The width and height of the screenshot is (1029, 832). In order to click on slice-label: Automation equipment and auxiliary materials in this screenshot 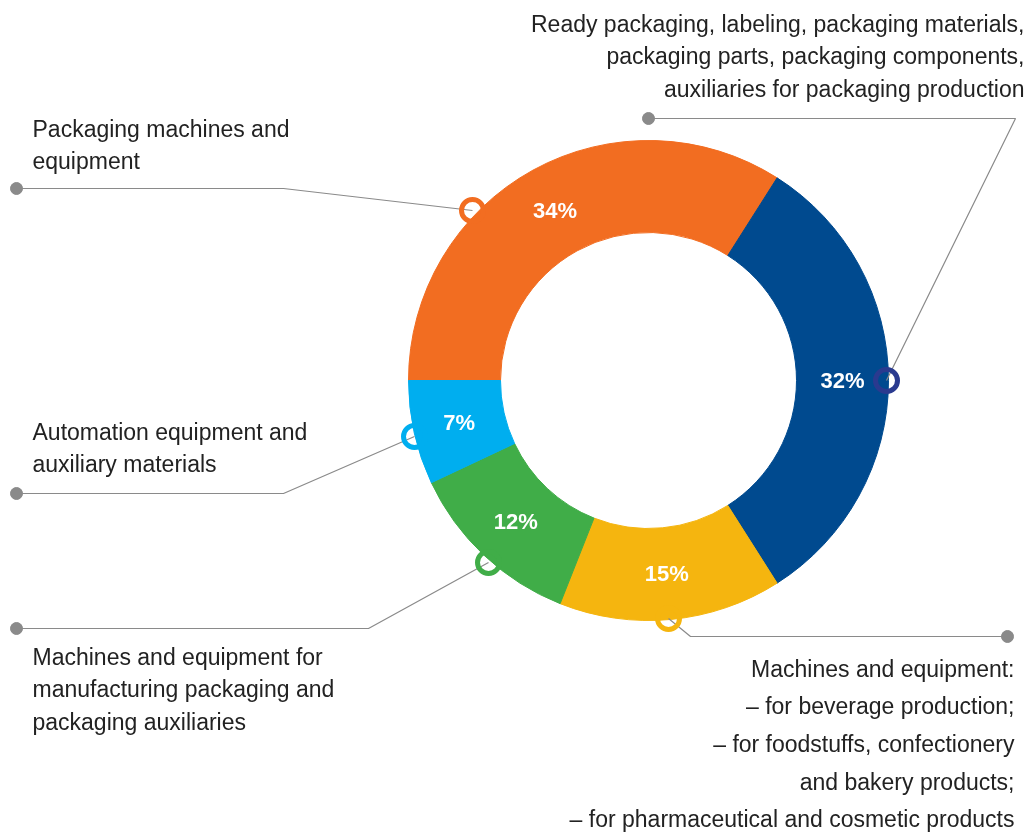, I will do `click(170, 447)`.